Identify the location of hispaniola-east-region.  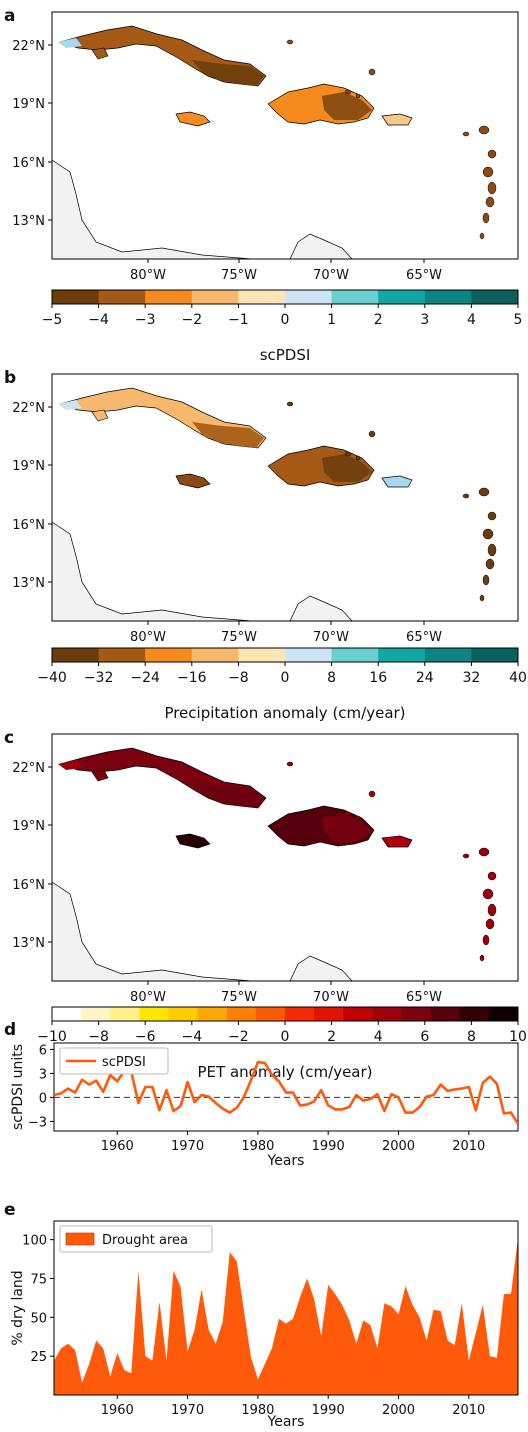
(347, 106).